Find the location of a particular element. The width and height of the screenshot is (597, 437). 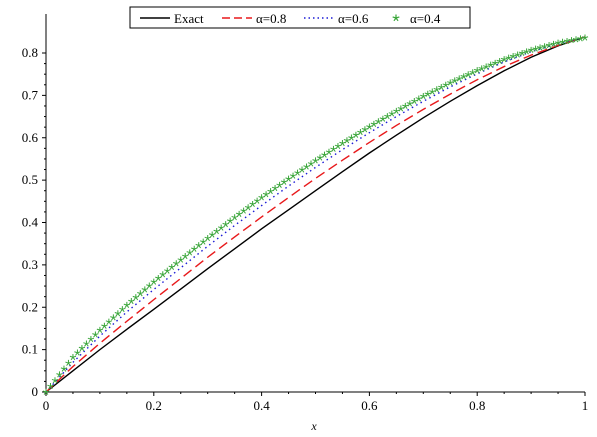

legend-label-alpha-06: α=0.6 is located at coordinates (353, 18).